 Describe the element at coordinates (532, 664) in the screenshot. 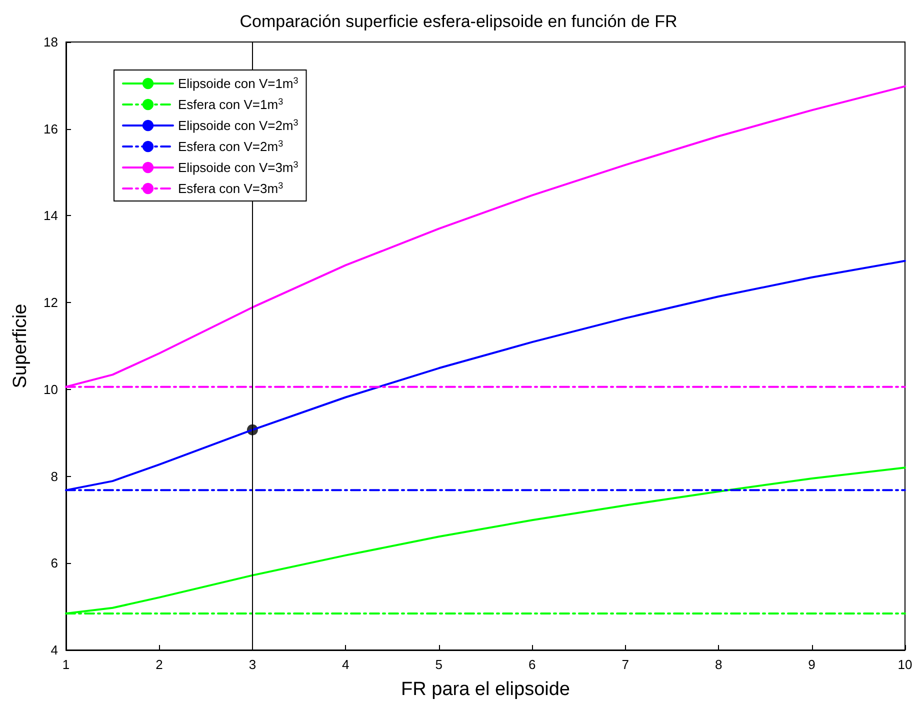

I see `x-tick-label: 6` at that location.